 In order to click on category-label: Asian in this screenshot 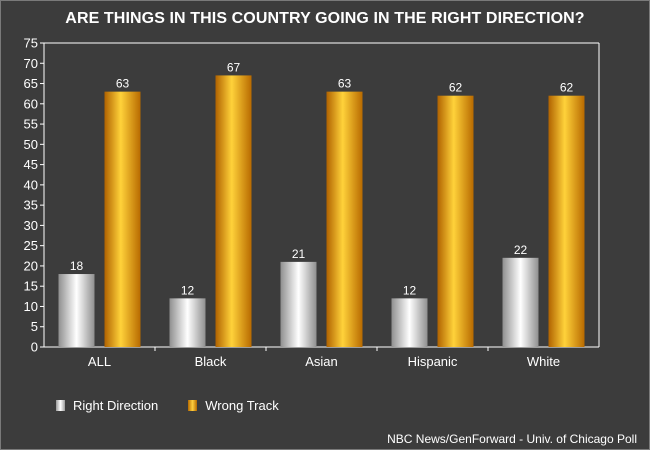, I will do `click(321, 361)`.